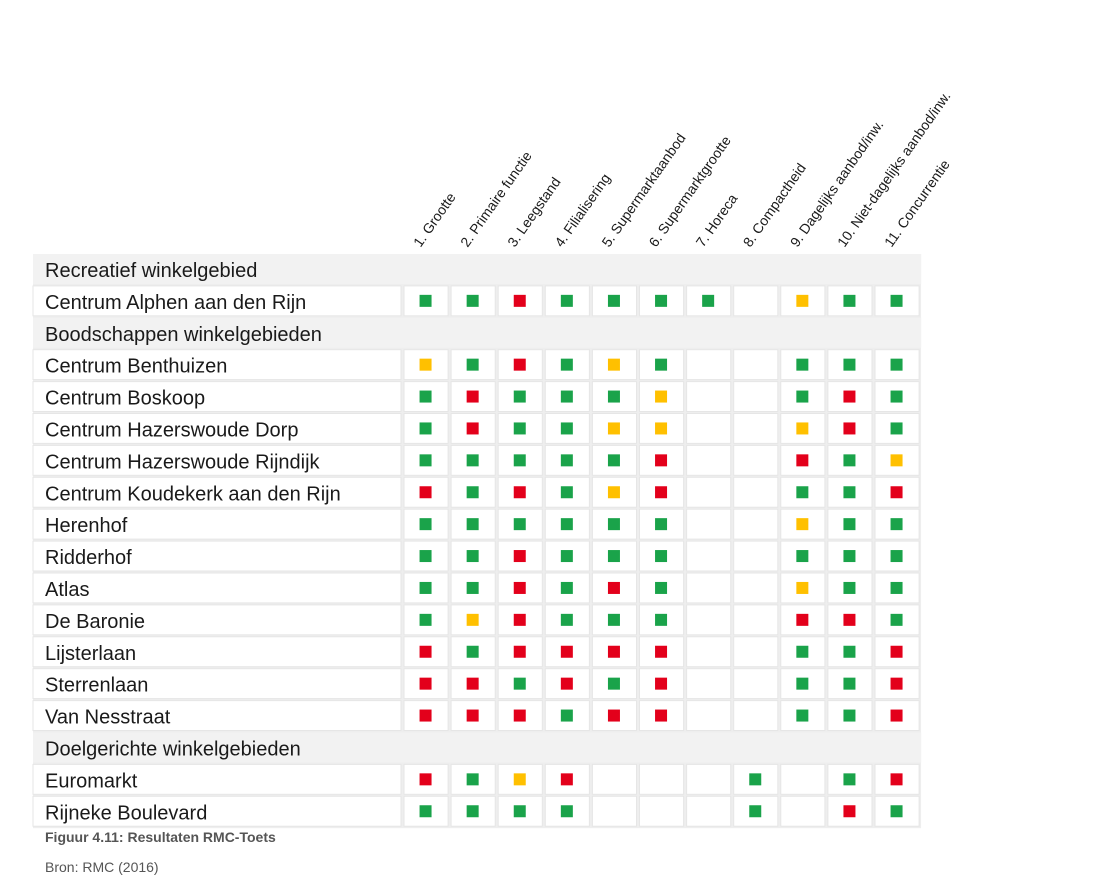 The width and height of the screenshot is (1110, 882). What do you see at coordinates (717, 220) in the screenshot?
I see `column-header: 7. Horeca` at bounding box center [717, 220].